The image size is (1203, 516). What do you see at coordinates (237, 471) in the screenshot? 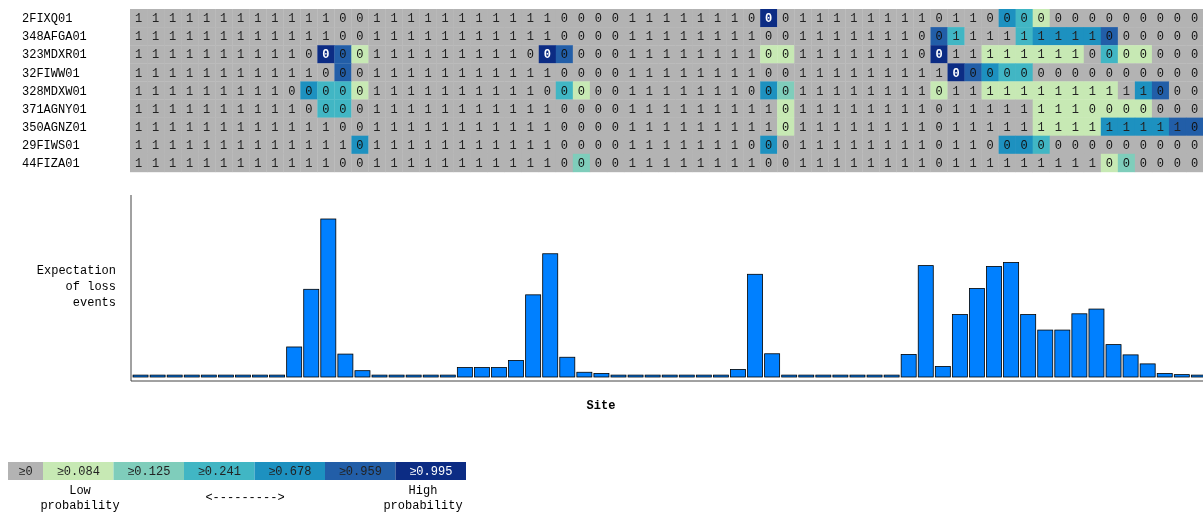
I see `colour-key: ≥0 ≥0.084 ≥0.125 ≥0.241 ≥0.678 ≥0.959 ≥0.995` at bounding box center [237, 471].